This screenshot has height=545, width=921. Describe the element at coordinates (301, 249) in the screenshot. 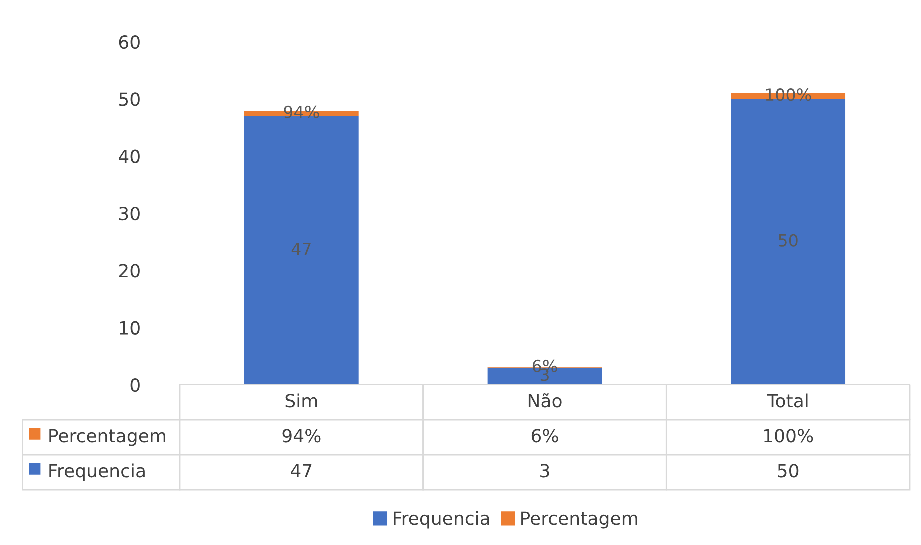

I see `text: 47` at that location.